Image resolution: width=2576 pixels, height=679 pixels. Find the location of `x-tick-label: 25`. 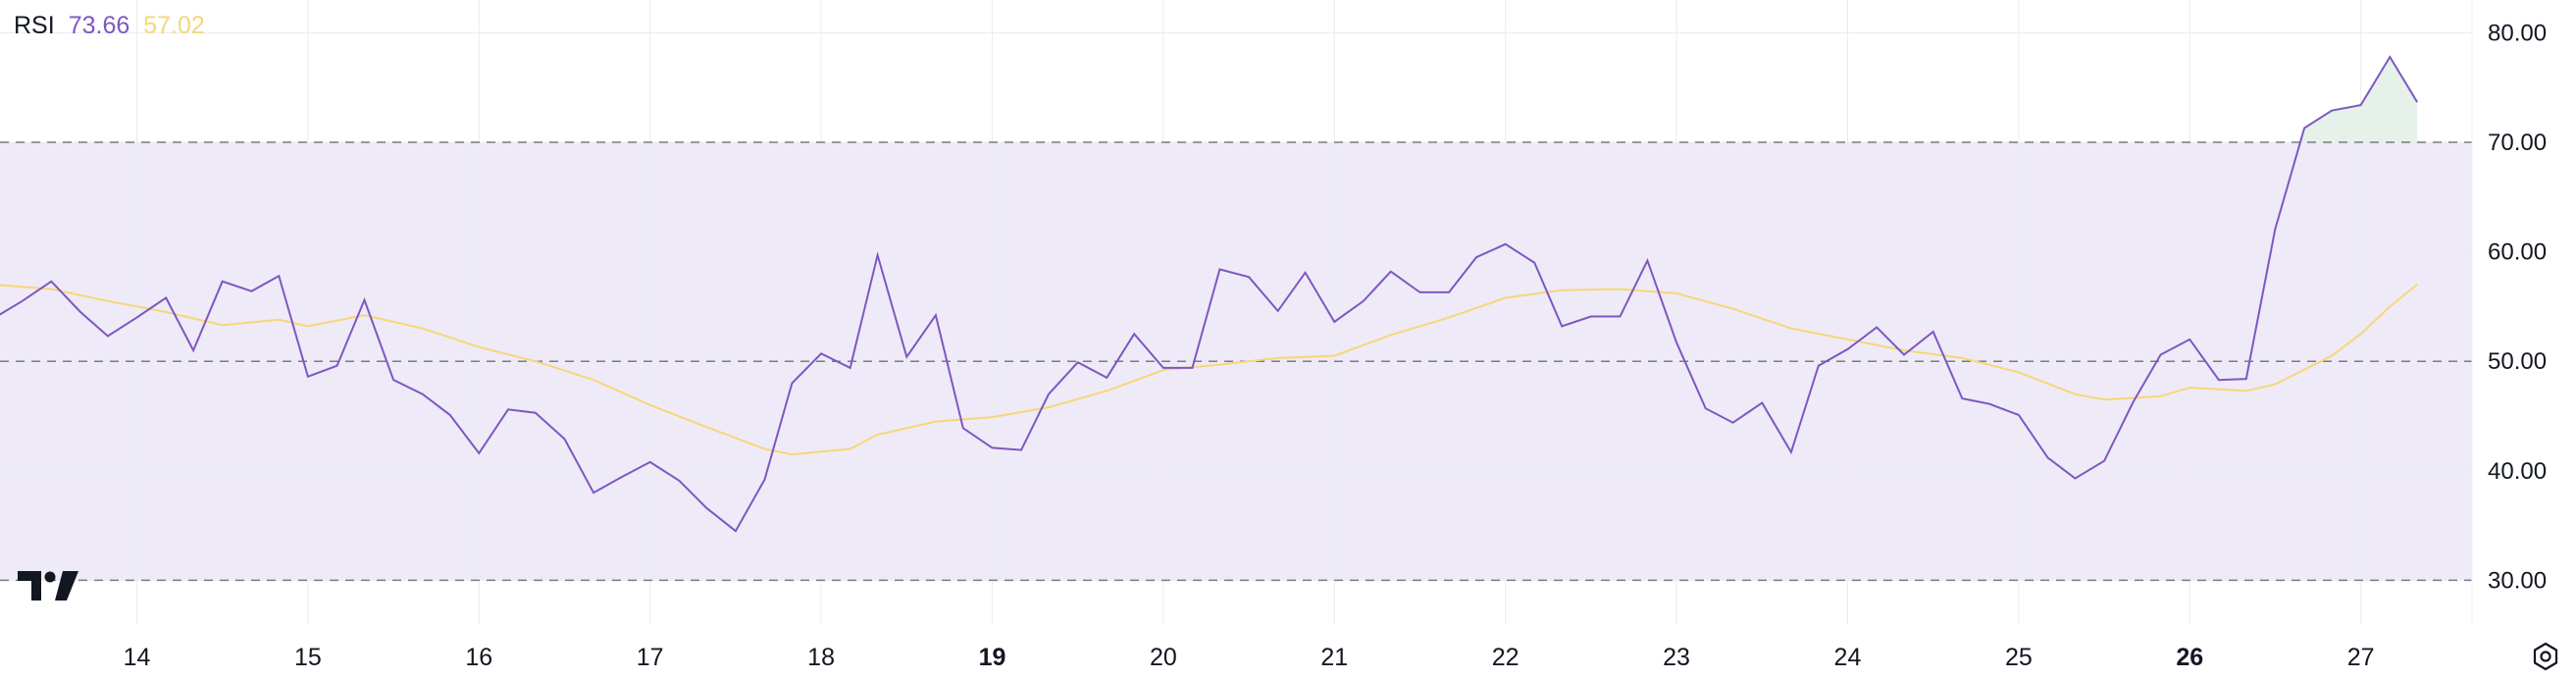

x-tick-label: 25 is located at coordinates (2019, 657).